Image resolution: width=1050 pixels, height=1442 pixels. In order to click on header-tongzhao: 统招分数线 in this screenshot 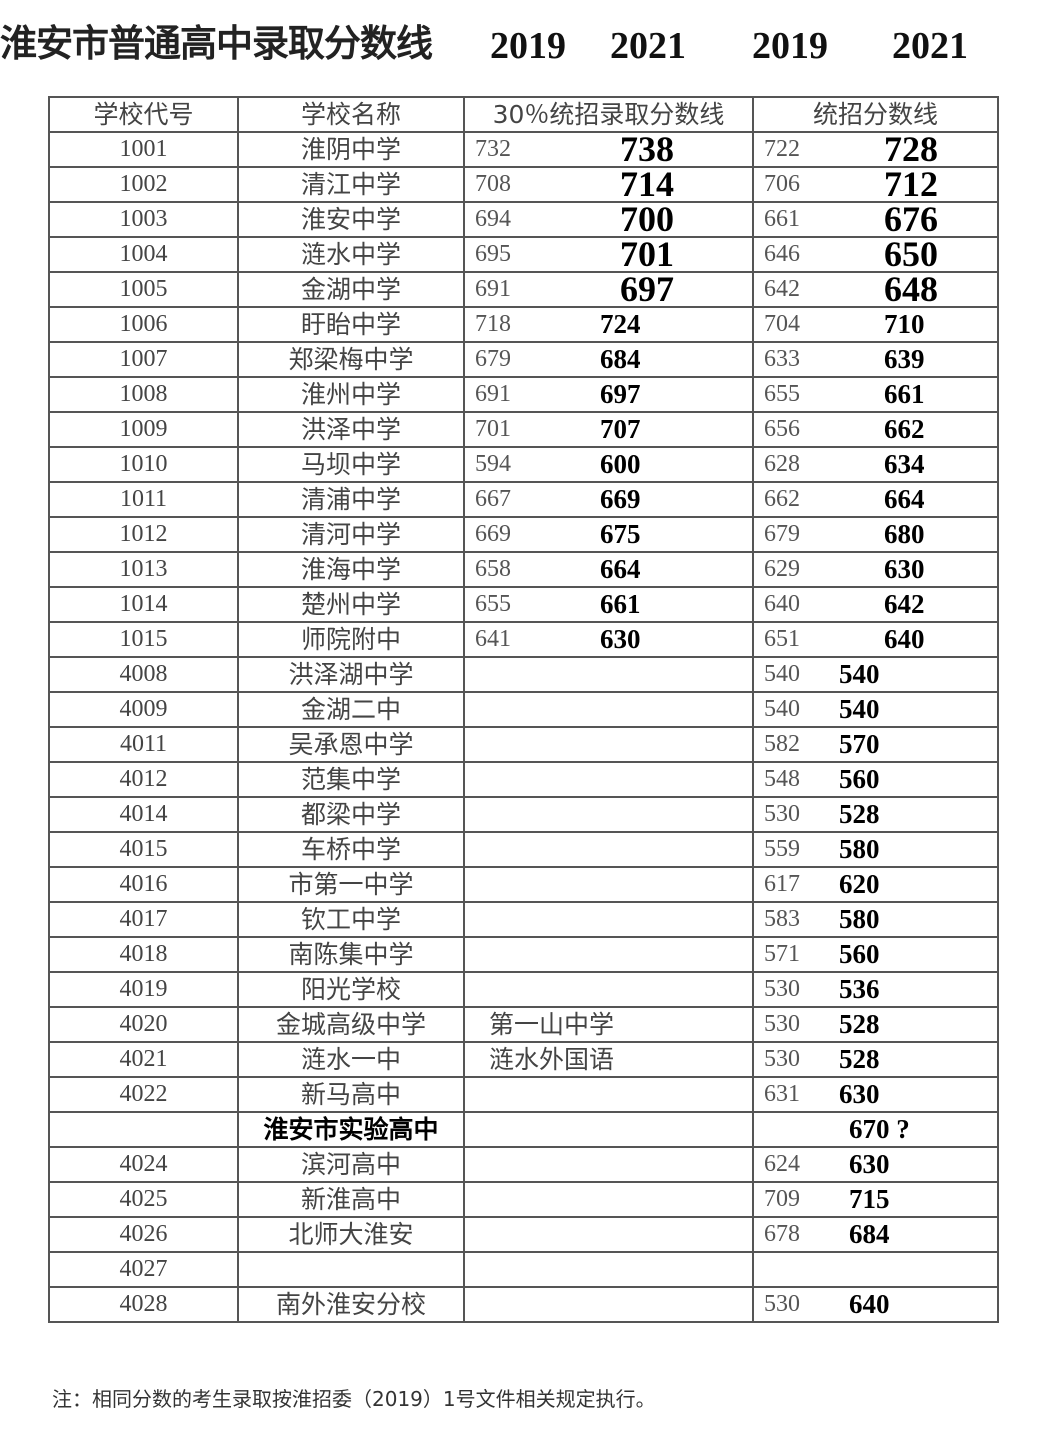, I will do `click(875, 114)`.